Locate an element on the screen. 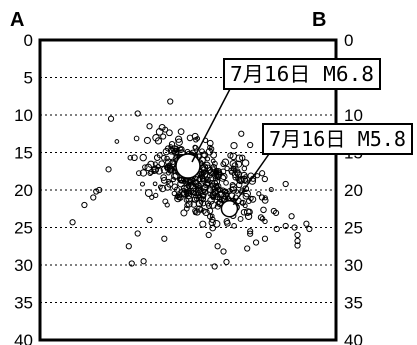  corner-label-a: A is located at coordinates (17, 20).